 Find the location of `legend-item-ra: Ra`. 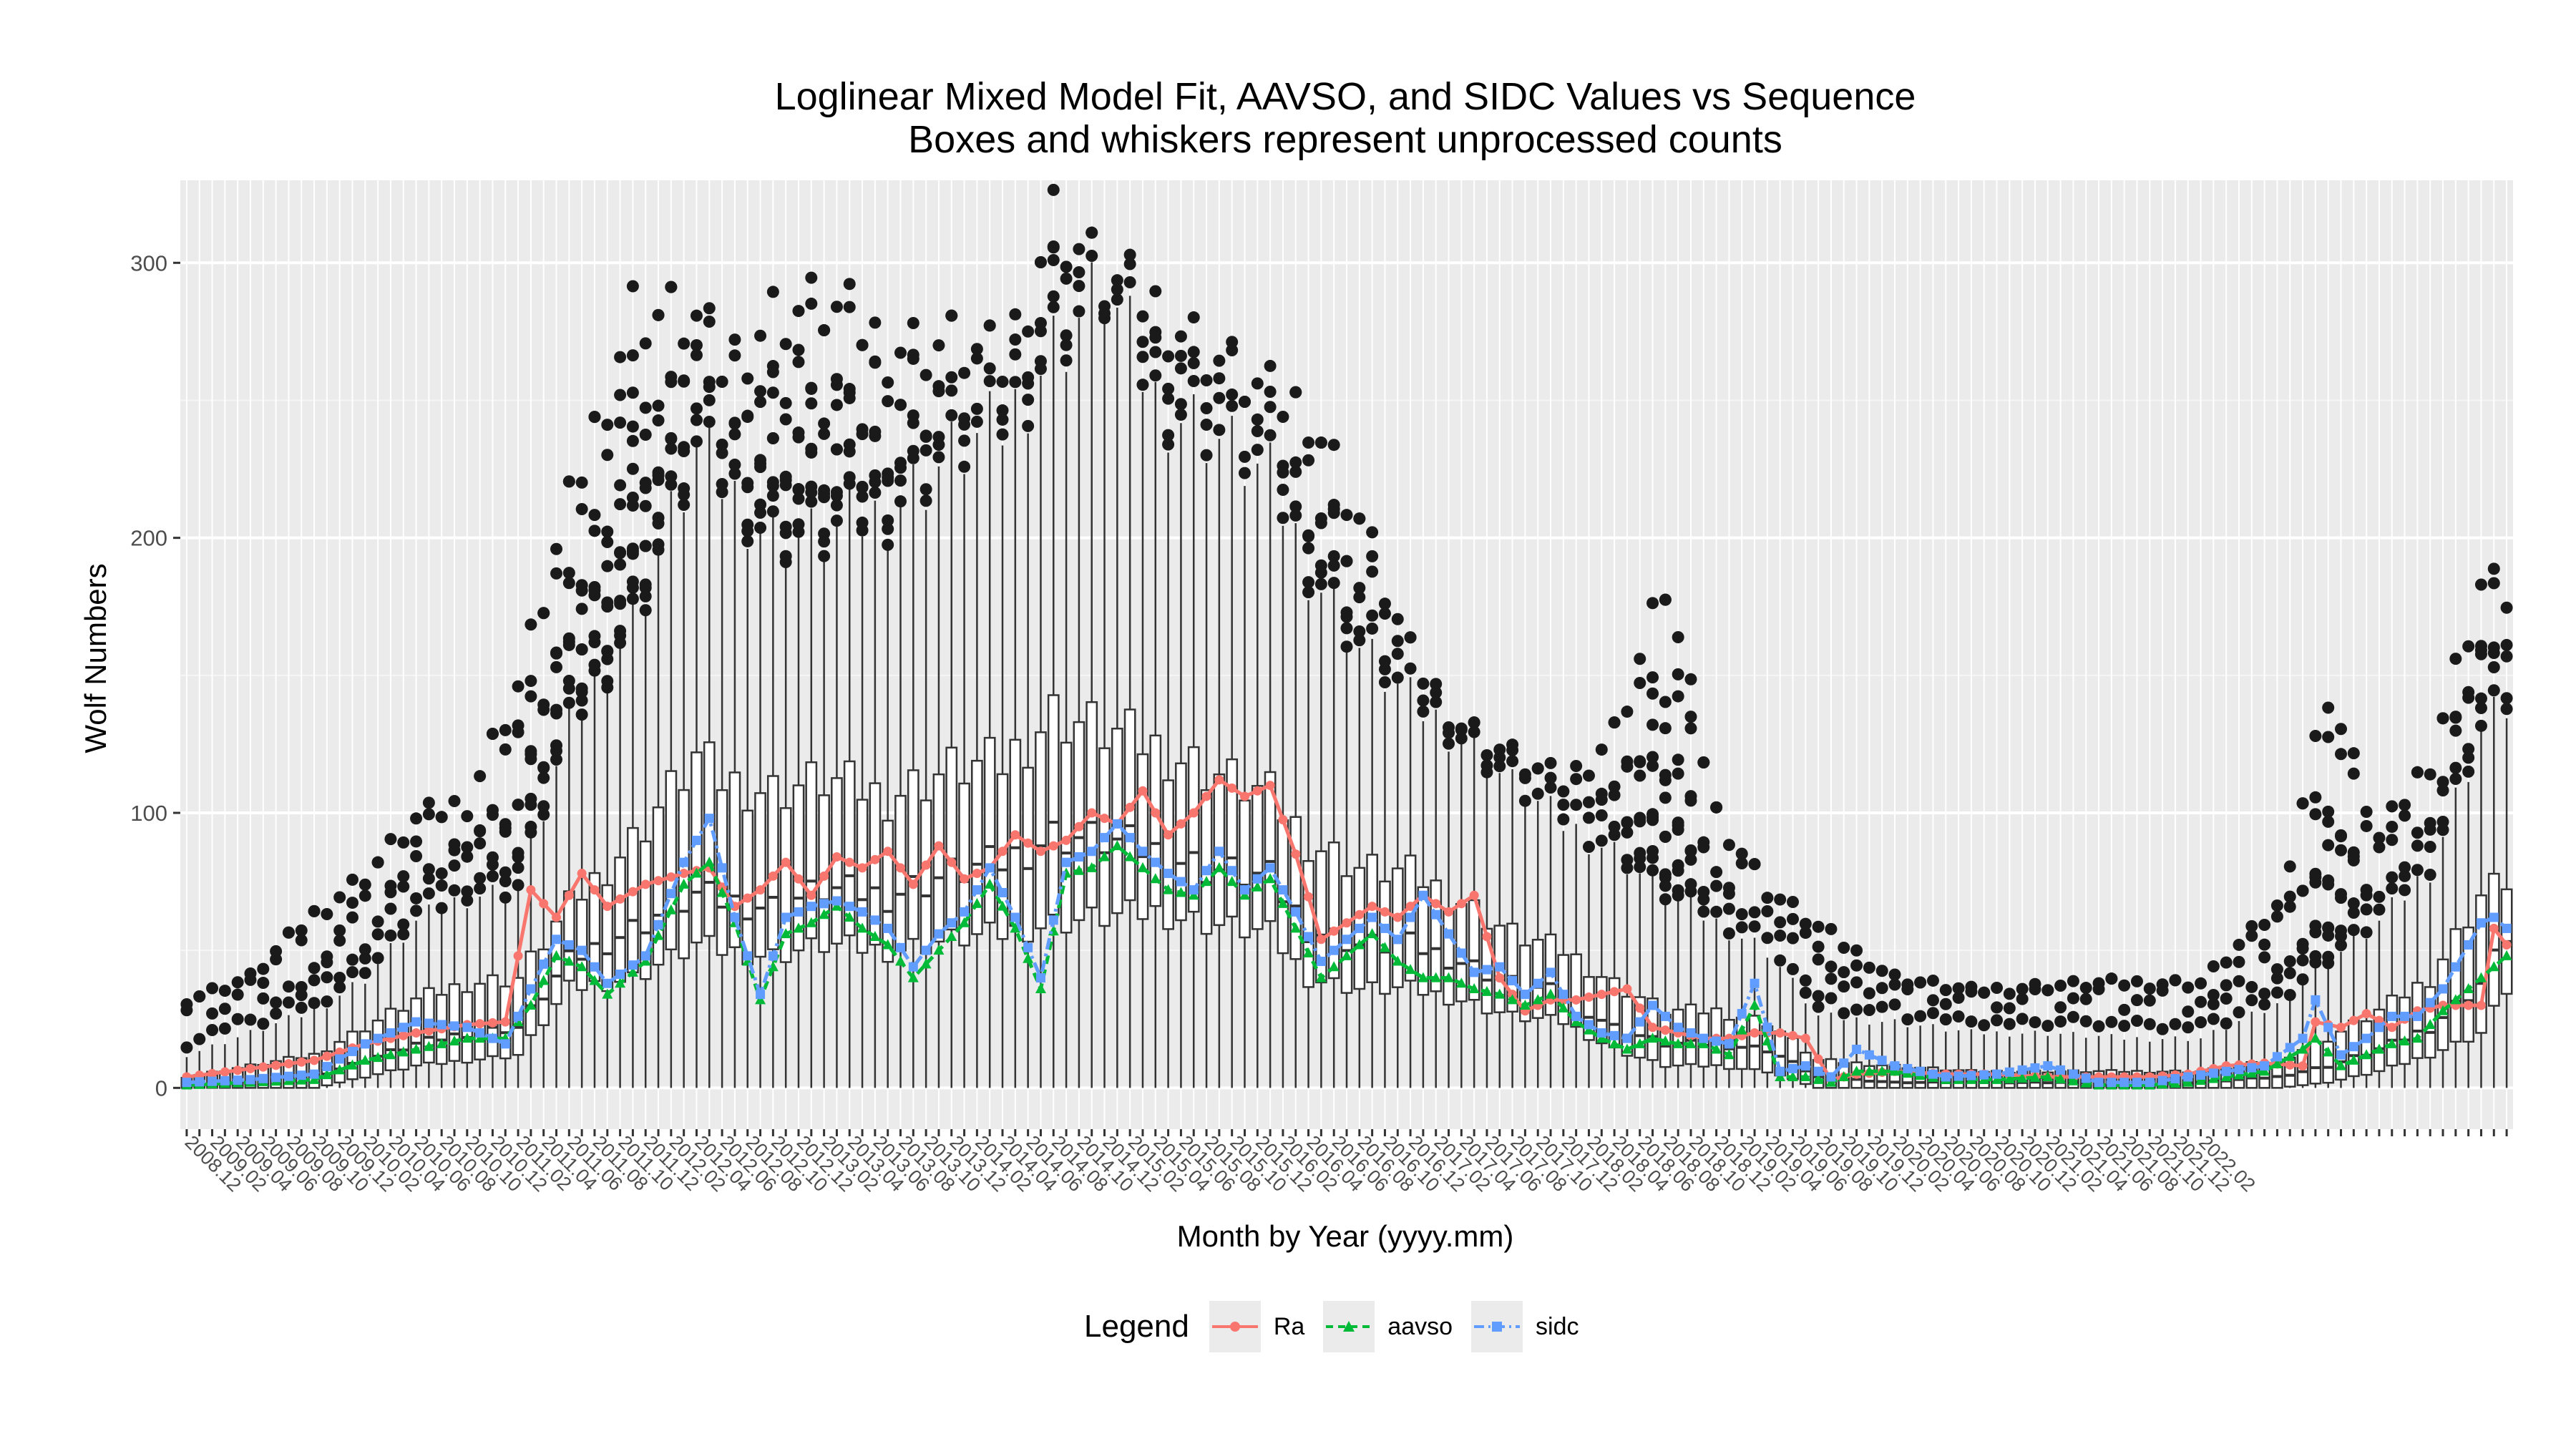

legend-item-ra: Ra is located at coordinates (1256, 1326).